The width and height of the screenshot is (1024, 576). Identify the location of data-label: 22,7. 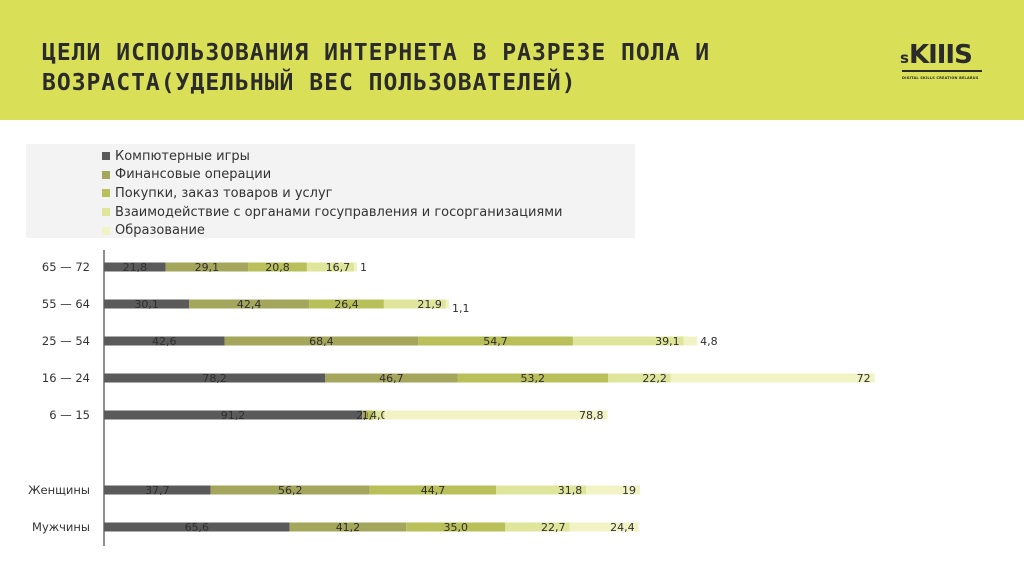
(553, 527).